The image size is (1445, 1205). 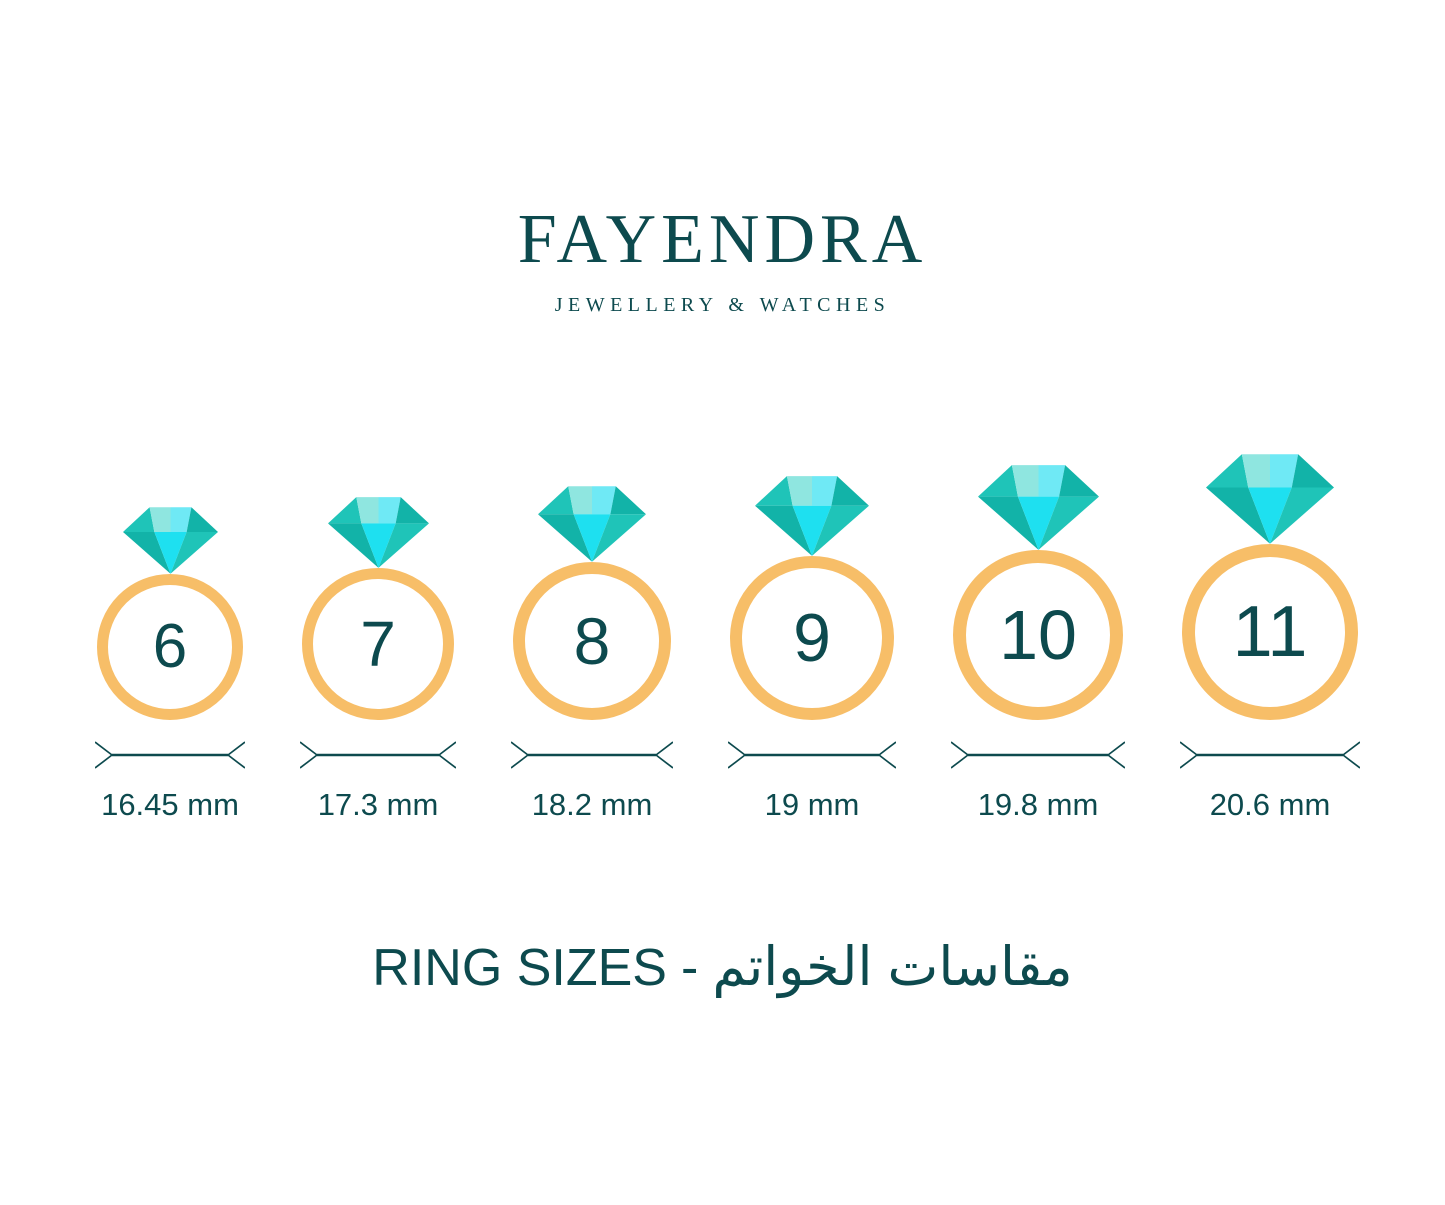 I want to click on ring-band: 8, so click(x=592, y=641).